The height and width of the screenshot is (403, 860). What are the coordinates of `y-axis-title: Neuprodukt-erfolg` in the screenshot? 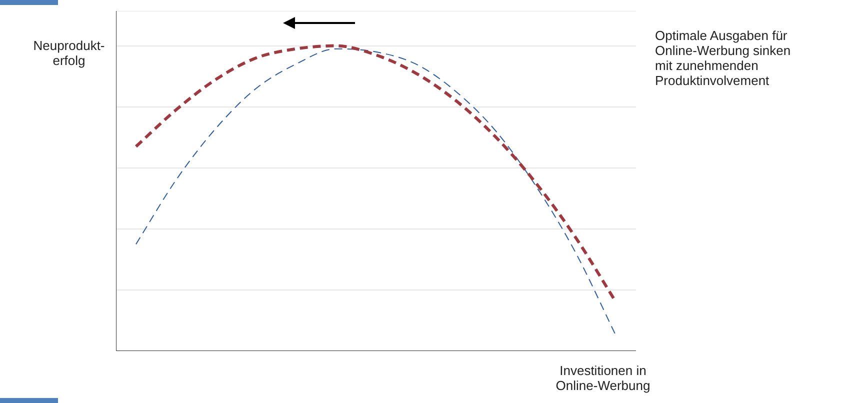 It's located at (69, 53).